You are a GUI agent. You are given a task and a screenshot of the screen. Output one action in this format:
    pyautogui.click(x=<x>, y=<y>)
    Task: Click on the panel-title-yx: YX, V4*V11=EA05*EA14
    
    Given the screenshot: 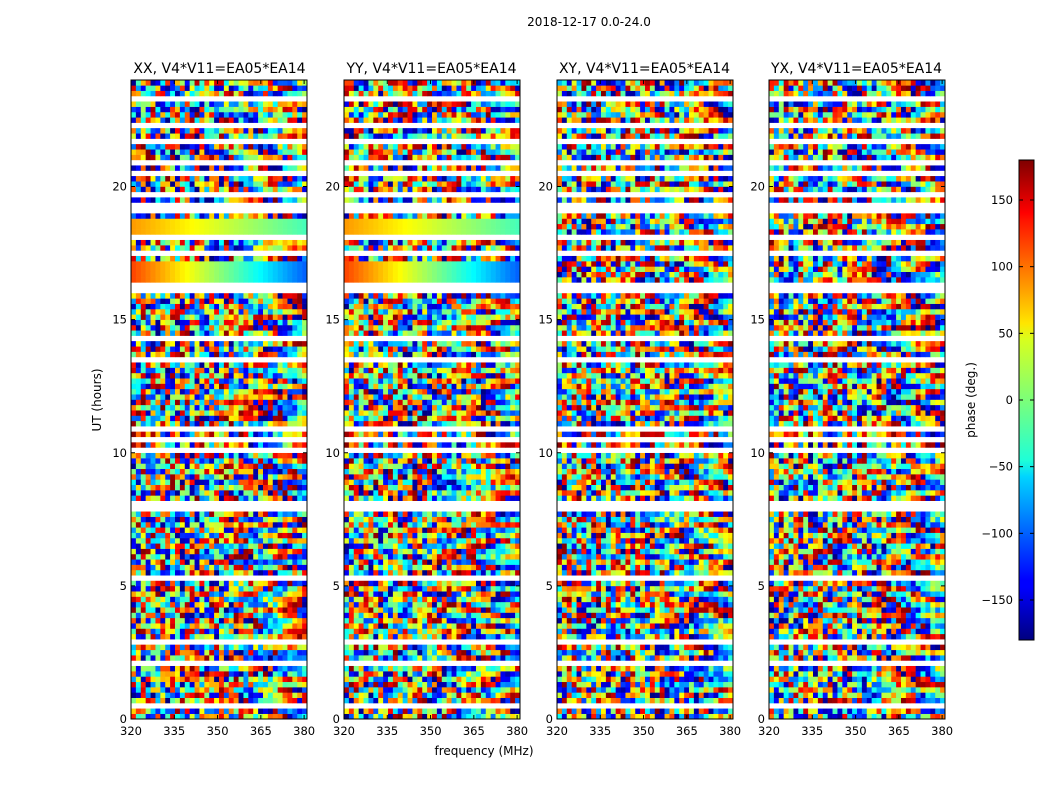 What is the action you would take?
    pyautogui.click(x=856, y=69)
    